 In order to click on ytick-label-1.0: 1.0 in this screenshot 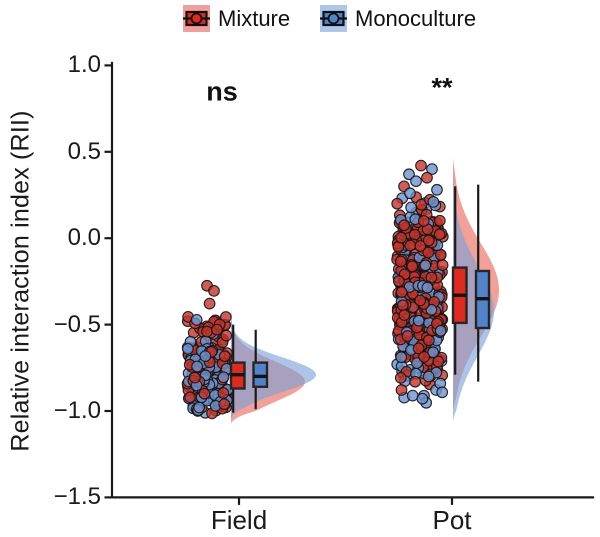, I will do `click(84, 64)`.